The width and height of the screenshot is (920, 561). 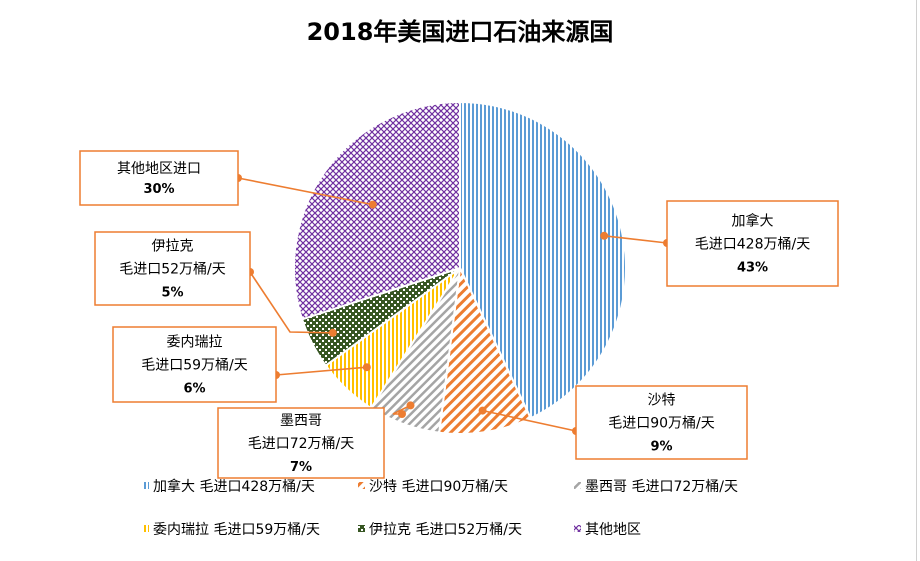 I want to click on leader-dot-venezuela, so click(x=366, y=367).